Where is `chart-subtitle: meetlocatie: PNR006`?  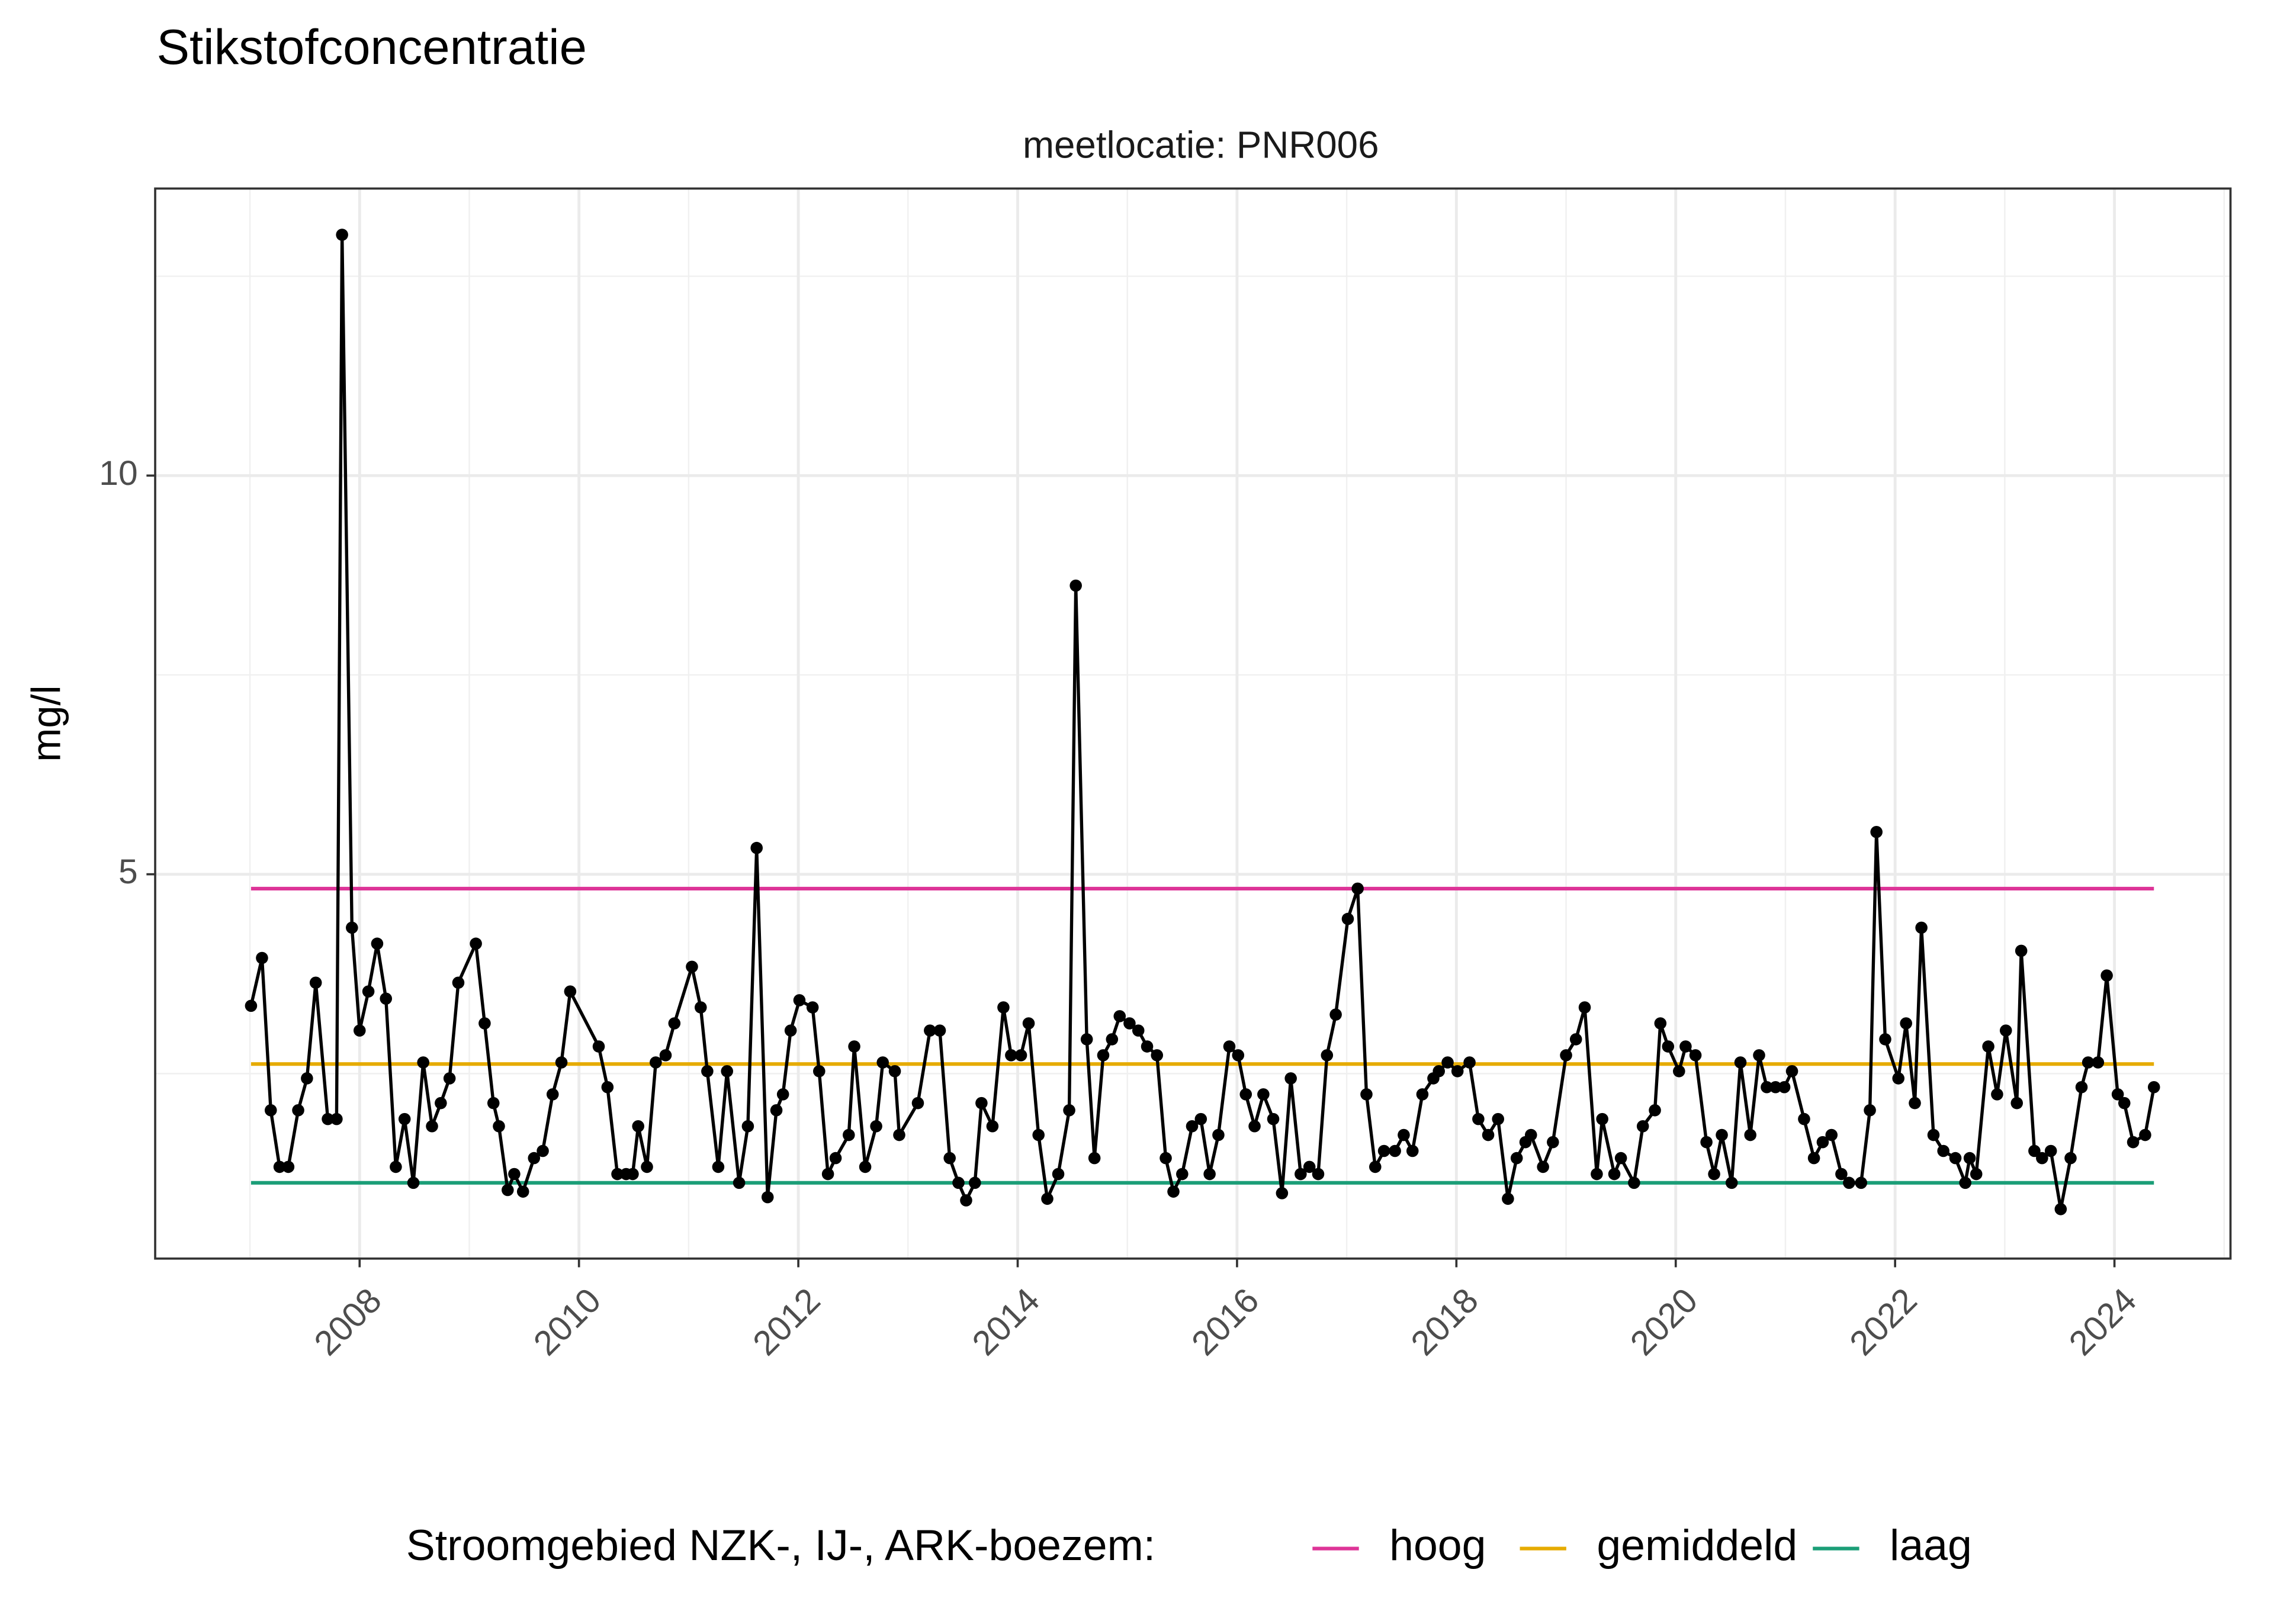 chart-subtitle: meetlocatie: PNR006 is located at coordinates (1201, 145).